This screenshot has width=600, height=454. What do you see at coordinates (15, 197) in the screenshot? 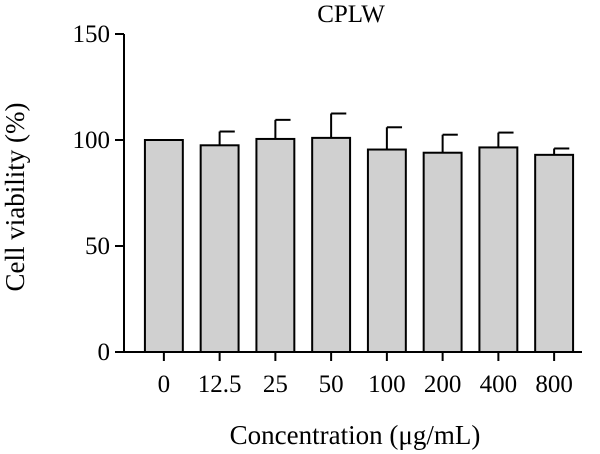
I see `y-axis-title: Cell viability (%)` at bounding box center [15, 197].